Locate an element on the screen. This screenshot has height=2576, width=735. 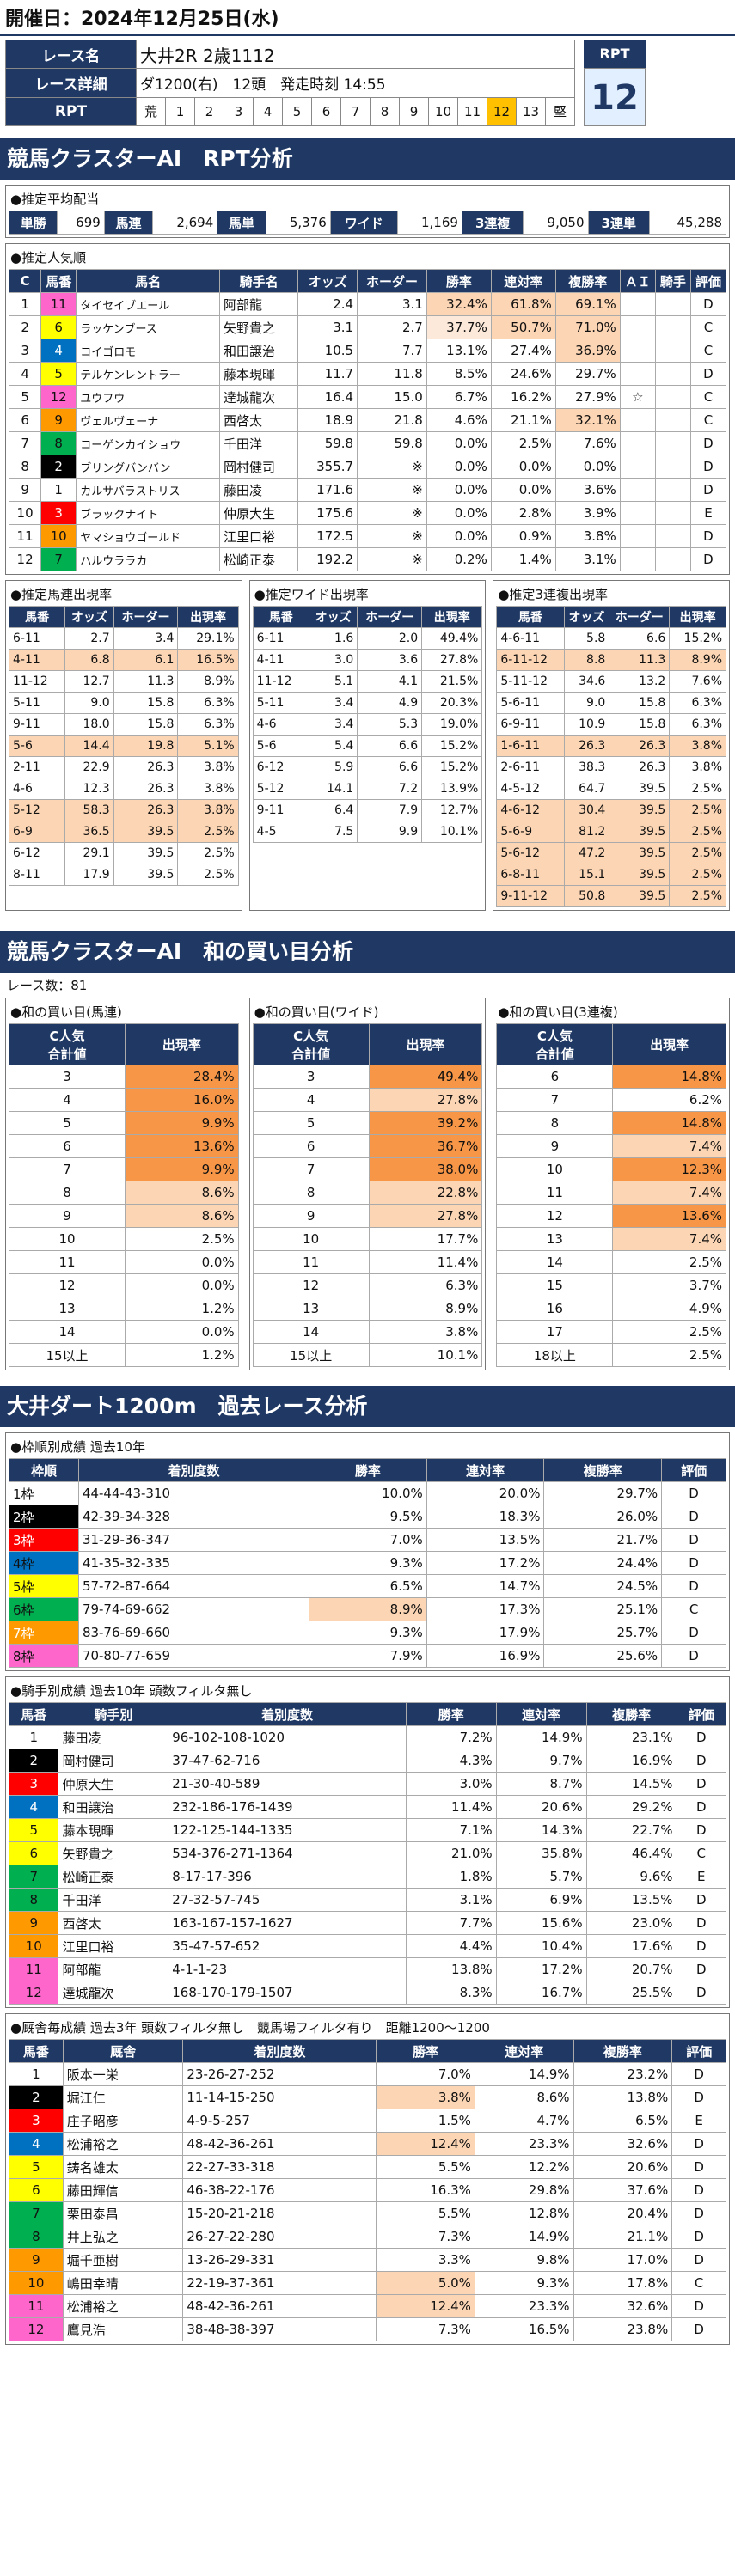
table-row: 11 0.0% is located at coordinates (124, 1262).